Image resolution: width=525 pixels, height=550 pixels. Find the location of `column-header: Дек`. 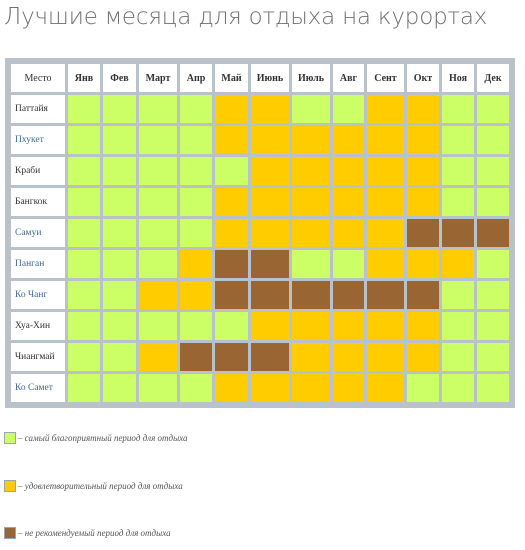

column-header: Дек is located at coordinates (493, 78).